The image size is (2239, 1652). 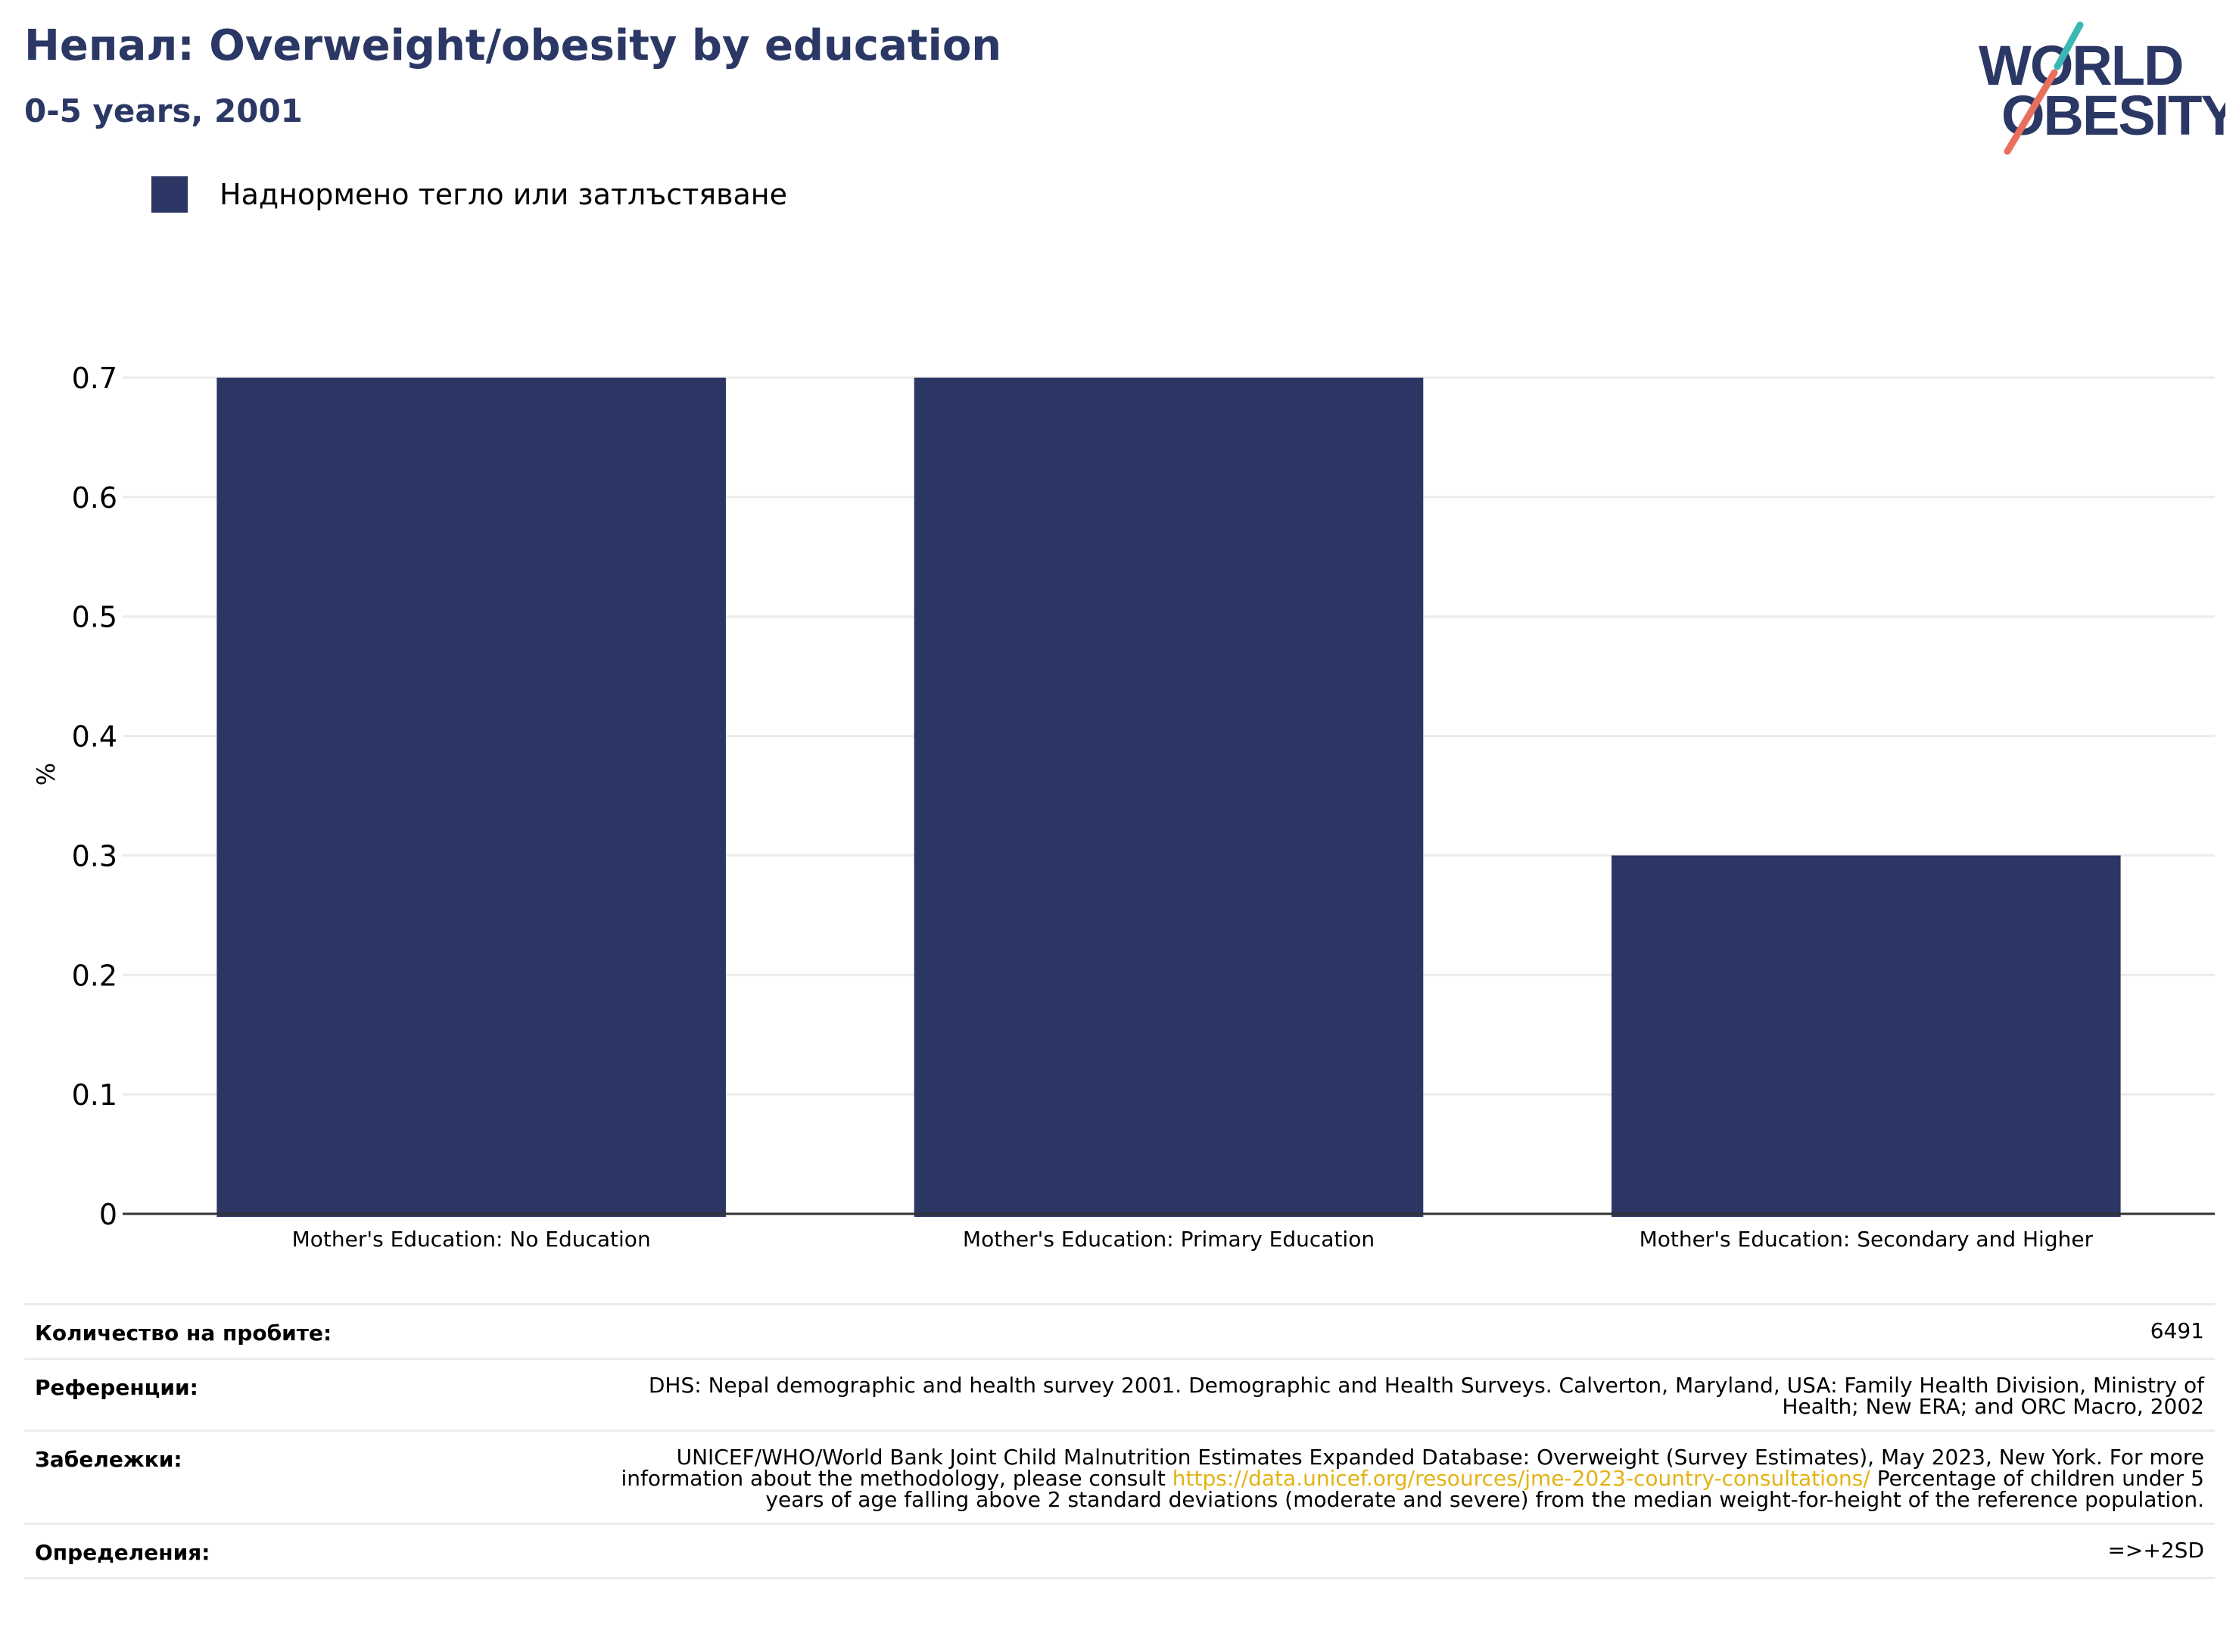 I want to click on logo-line1: WORLD, so click(x=2081, y=65).